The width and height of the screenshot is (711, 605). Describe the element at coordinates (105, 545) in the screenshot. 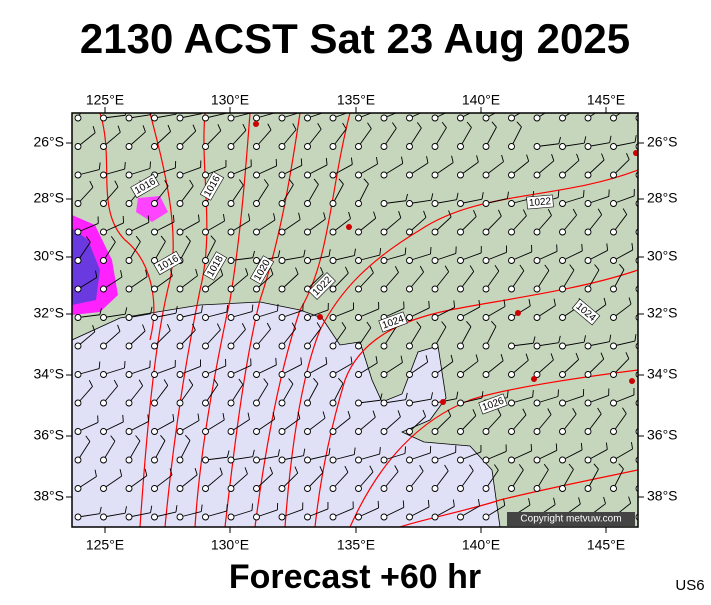

I see `lon-label-bottom: 125°E` at that location.